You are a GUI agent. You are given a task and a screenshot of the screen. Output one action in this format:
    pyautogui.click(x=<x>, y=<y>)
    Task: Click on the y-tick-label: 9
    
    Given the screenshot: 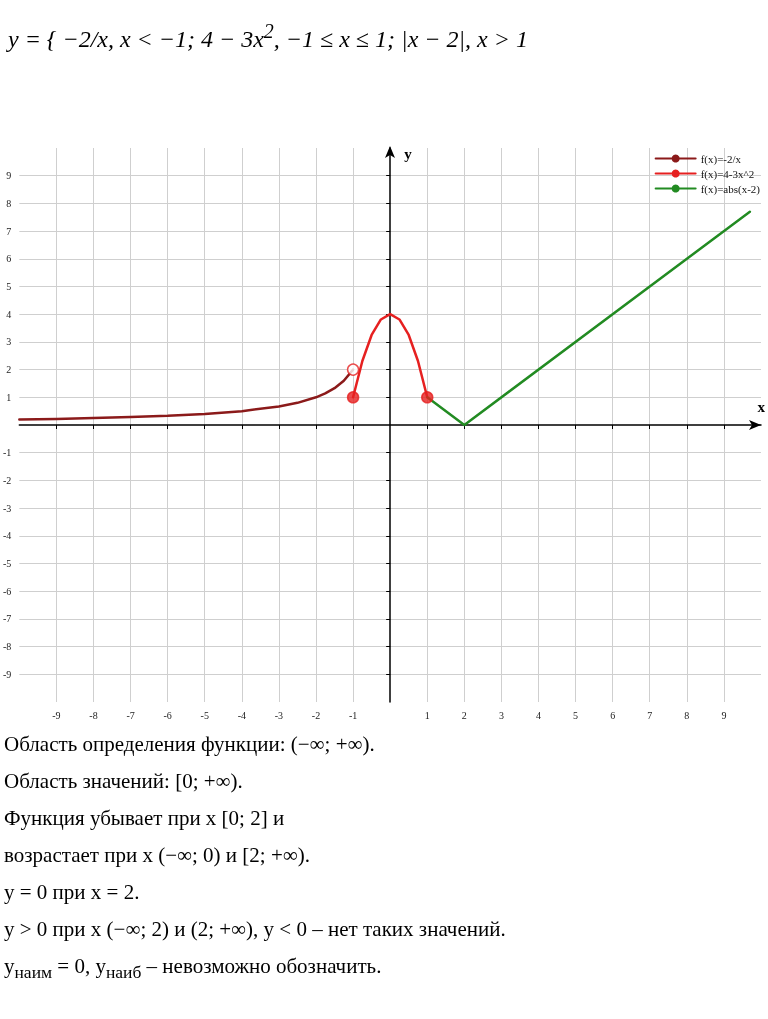 What is the action you would take?
    pyautogui.click(x=9, y=176)
    